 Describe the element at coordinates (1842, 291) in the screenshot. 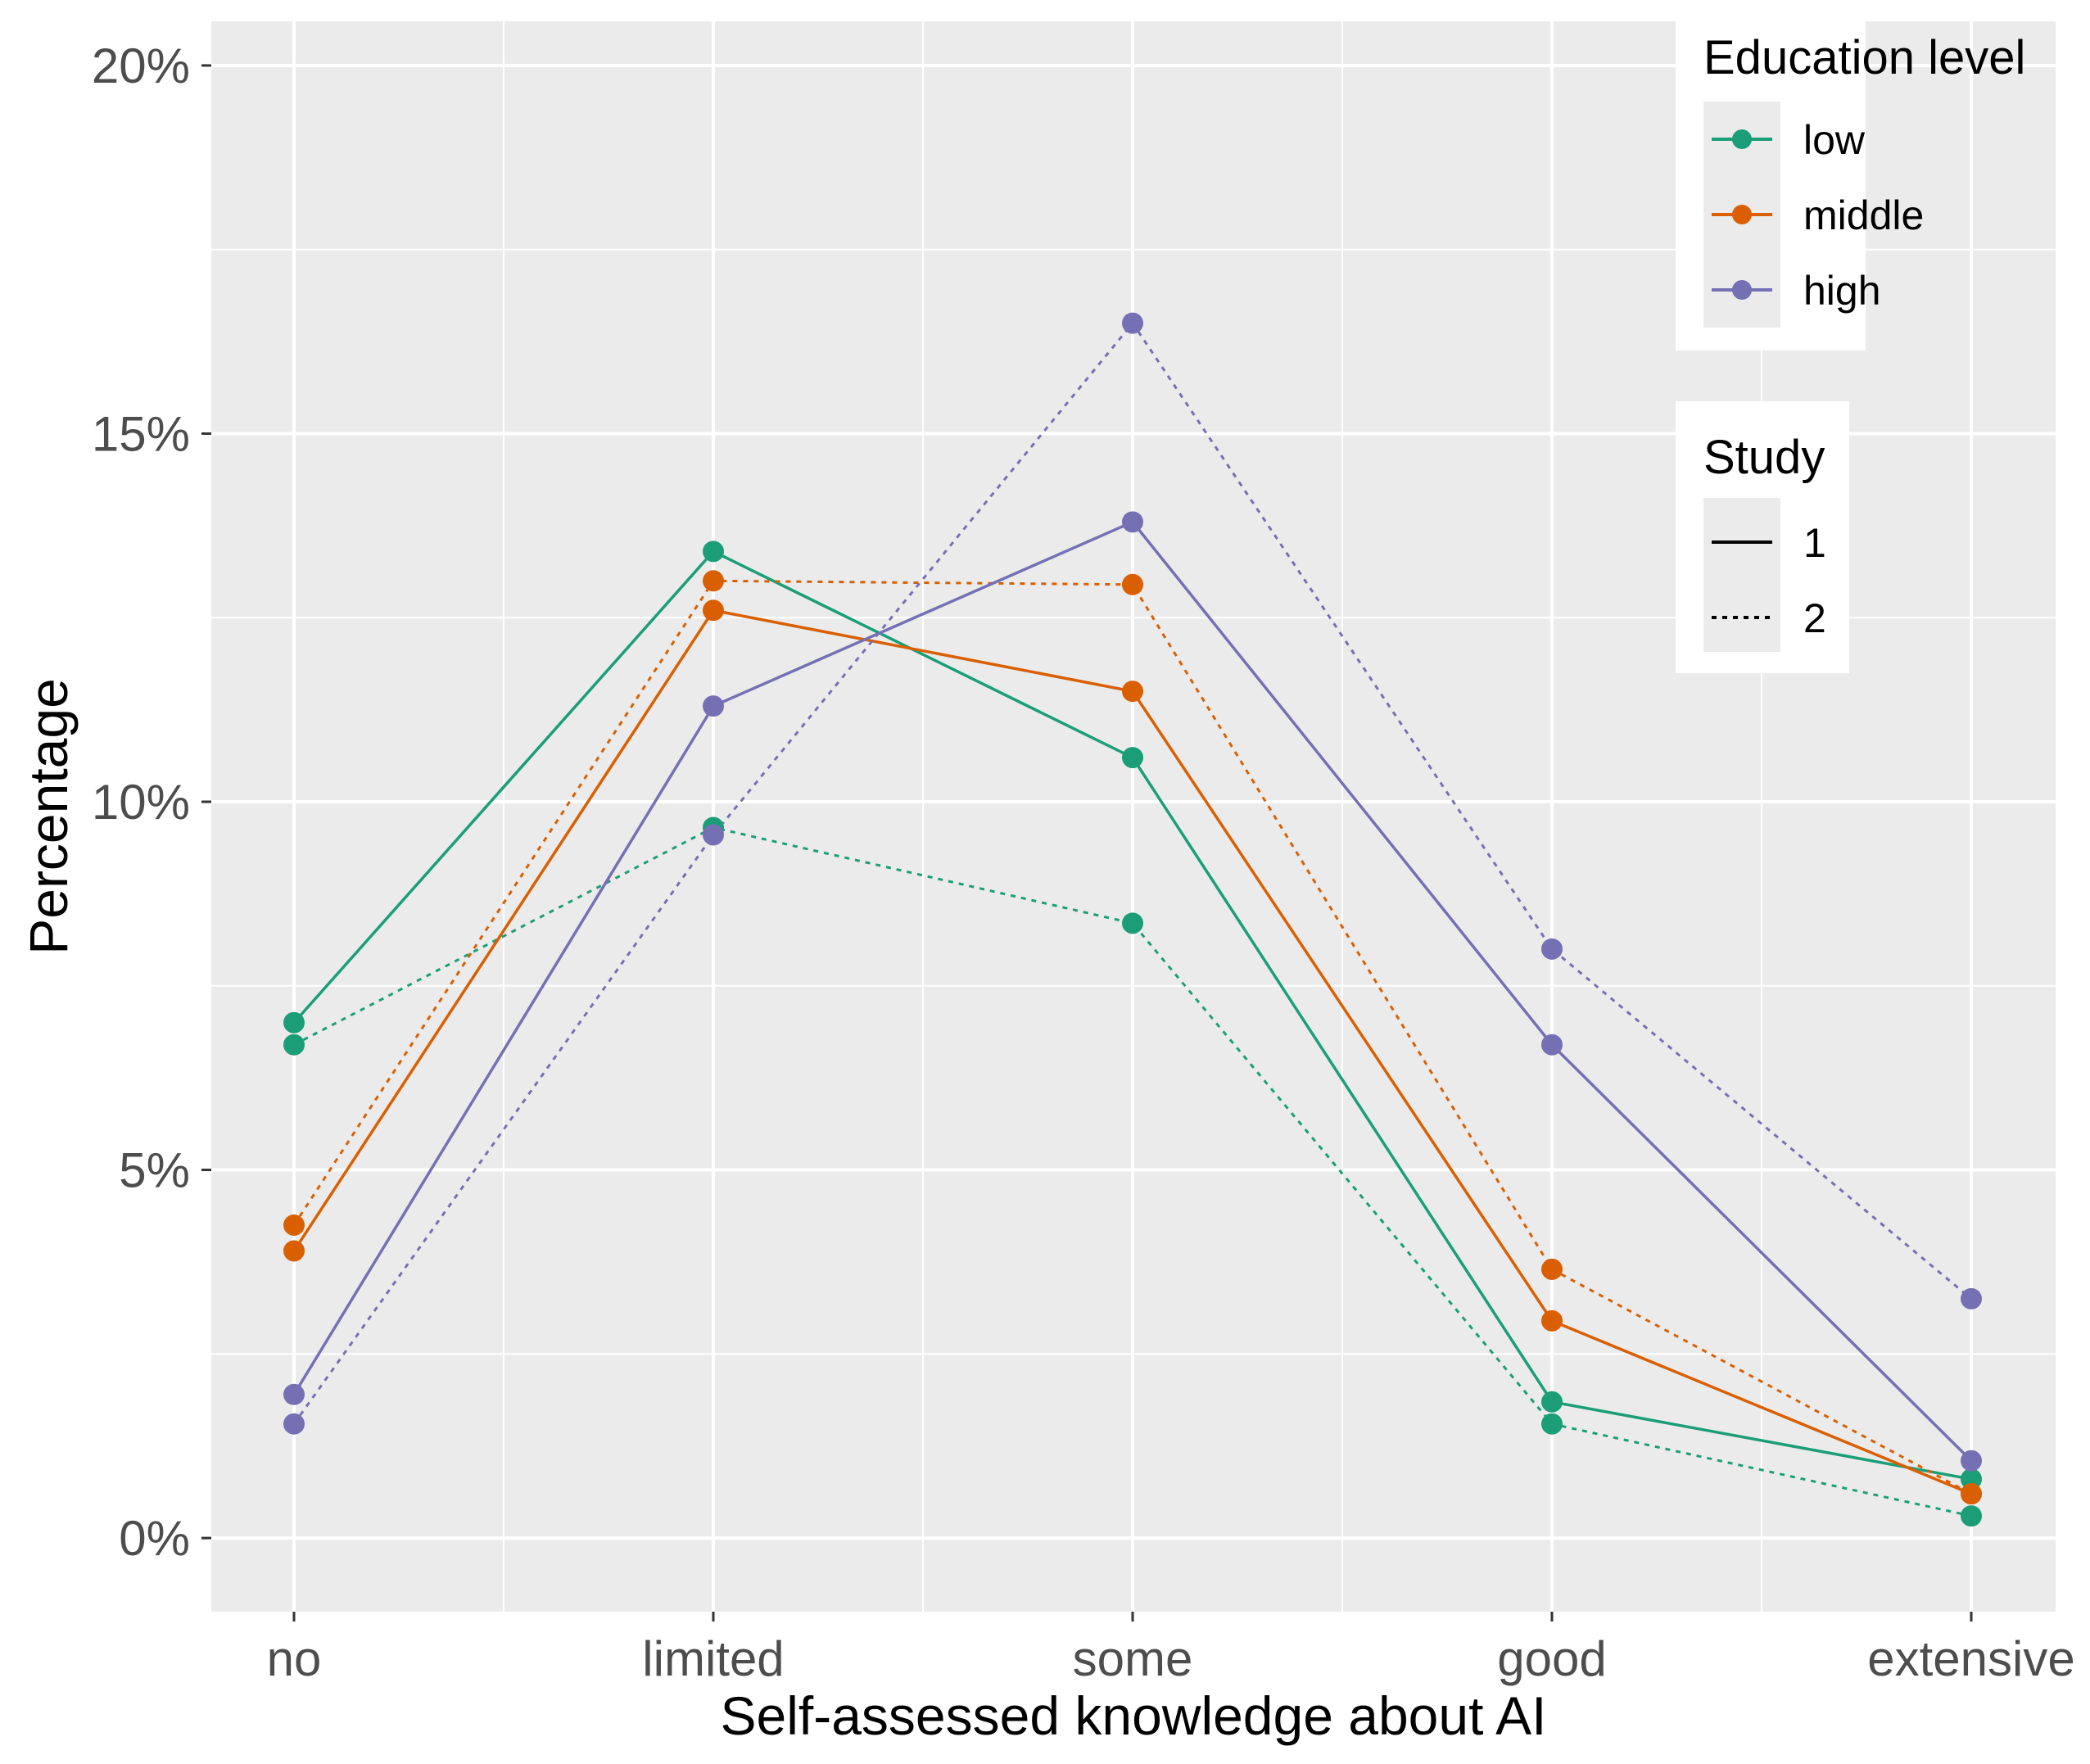

I see `legend-label-high: high` at that location.